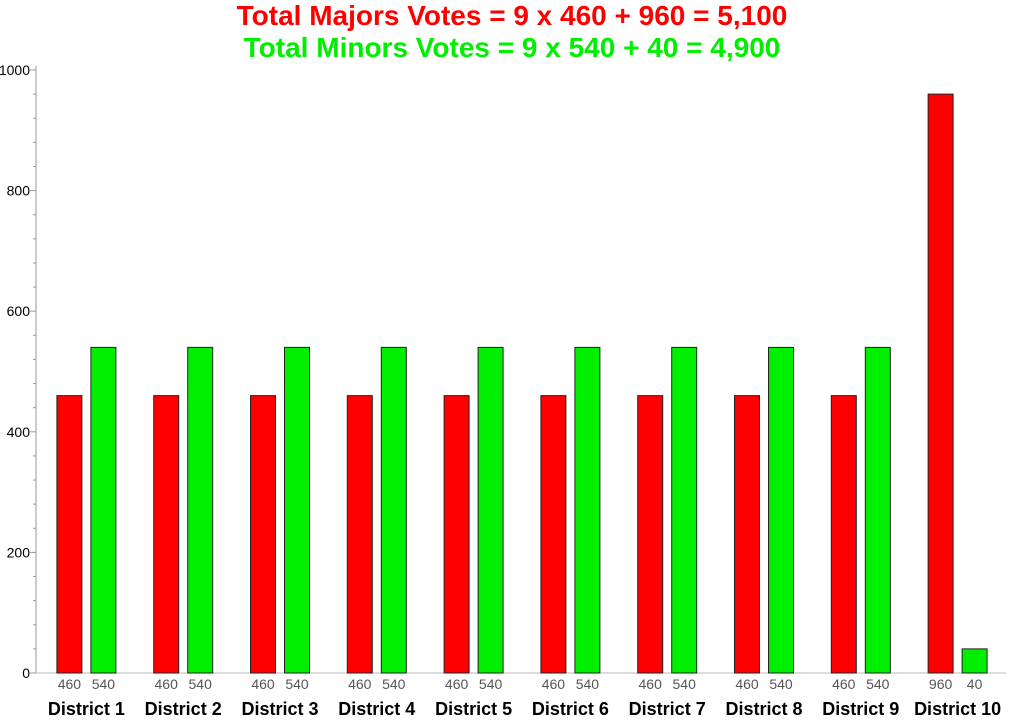  I want to click on category-label: District 1, so click(86, 709).